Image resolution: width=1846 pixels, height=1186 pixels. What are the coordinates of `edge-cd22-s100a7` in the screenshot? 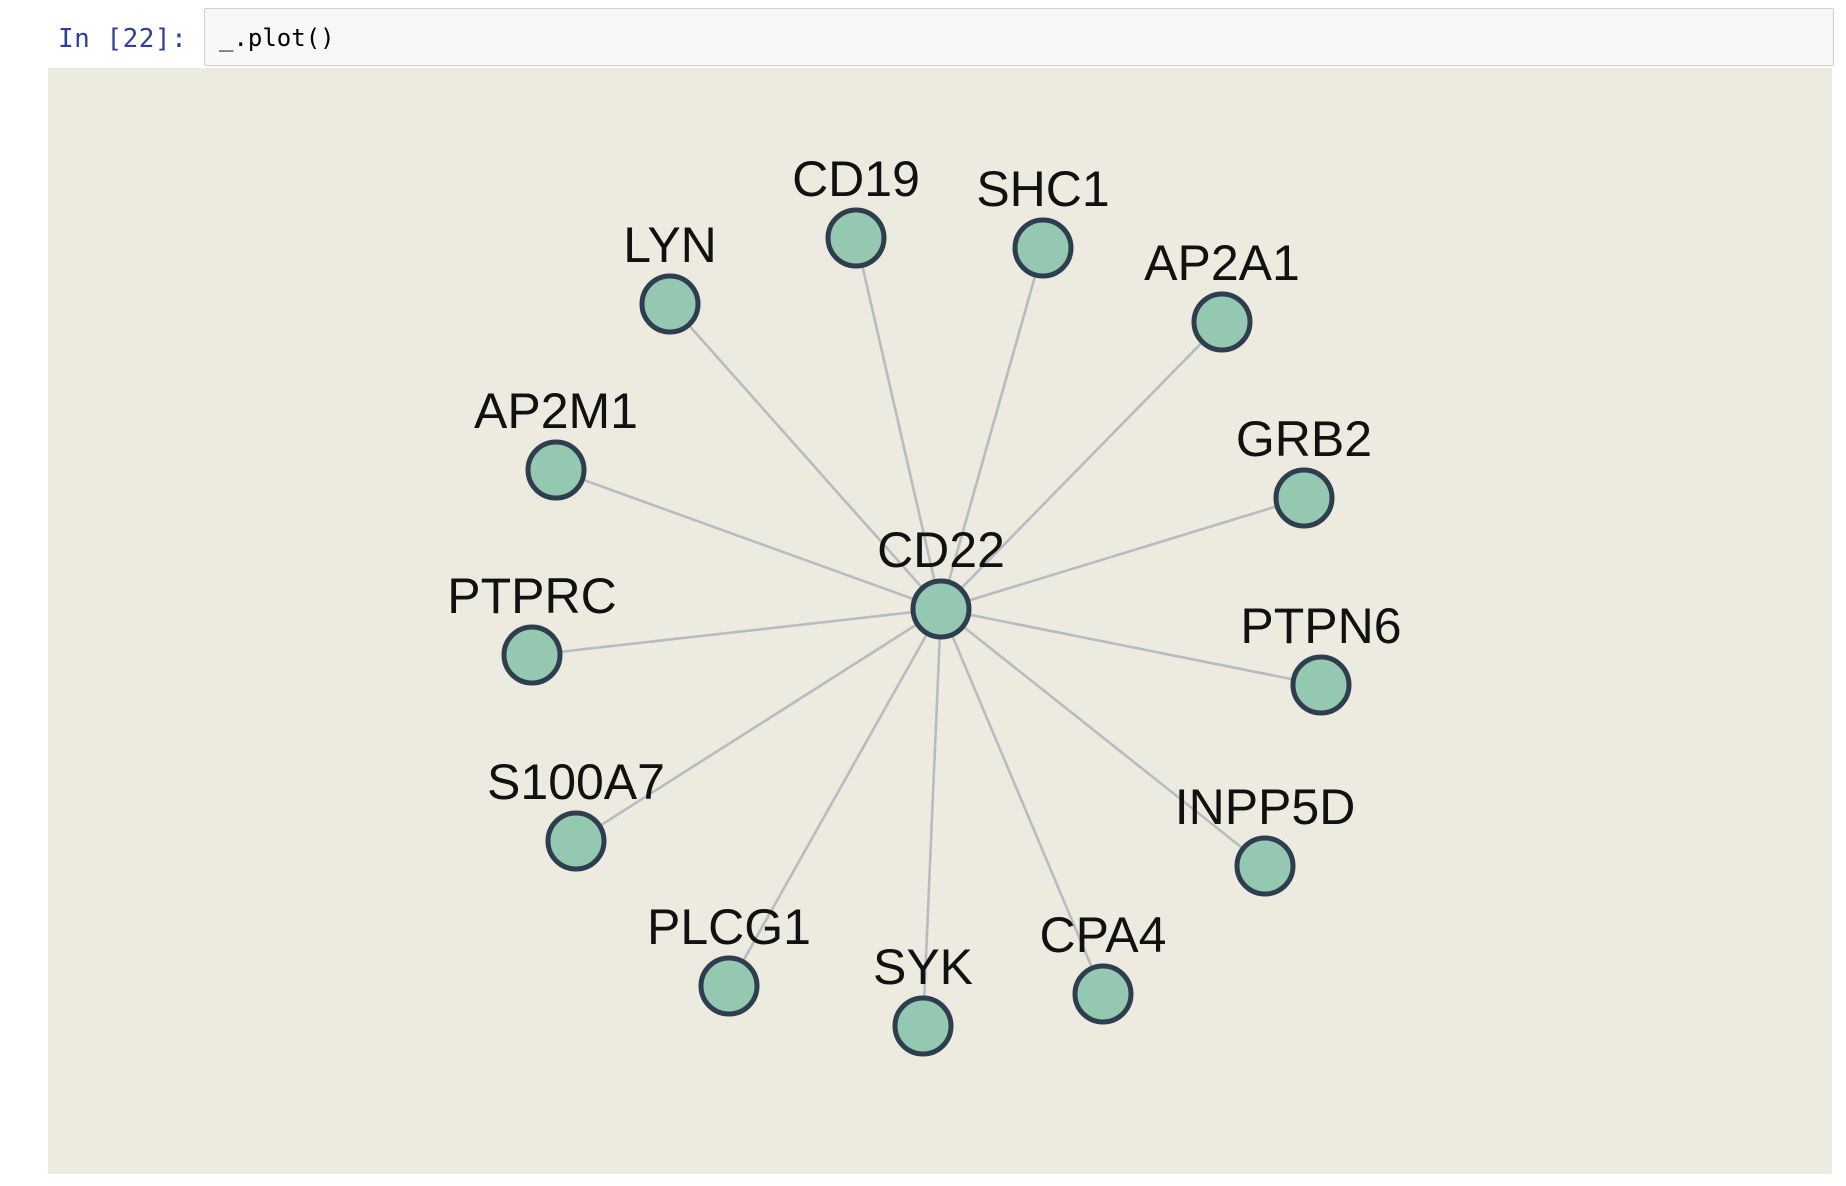 It's located at (758, 725).